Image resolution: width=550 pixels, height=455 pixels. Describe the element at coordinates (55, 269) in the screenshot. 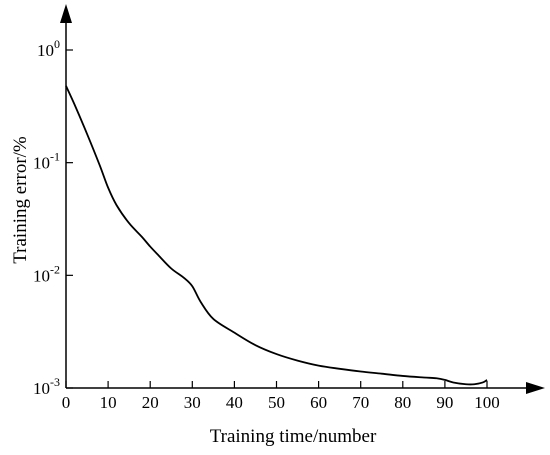

I see `y-tick-exponent: -2` at that location.